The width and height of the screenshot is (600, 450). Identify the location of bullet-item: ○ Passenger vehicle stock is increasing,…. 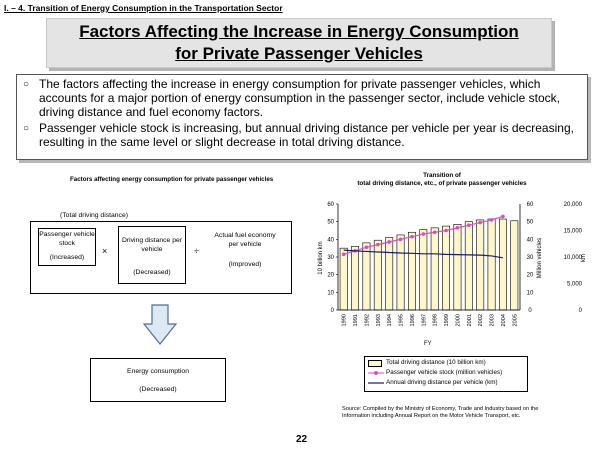
(302, 135).